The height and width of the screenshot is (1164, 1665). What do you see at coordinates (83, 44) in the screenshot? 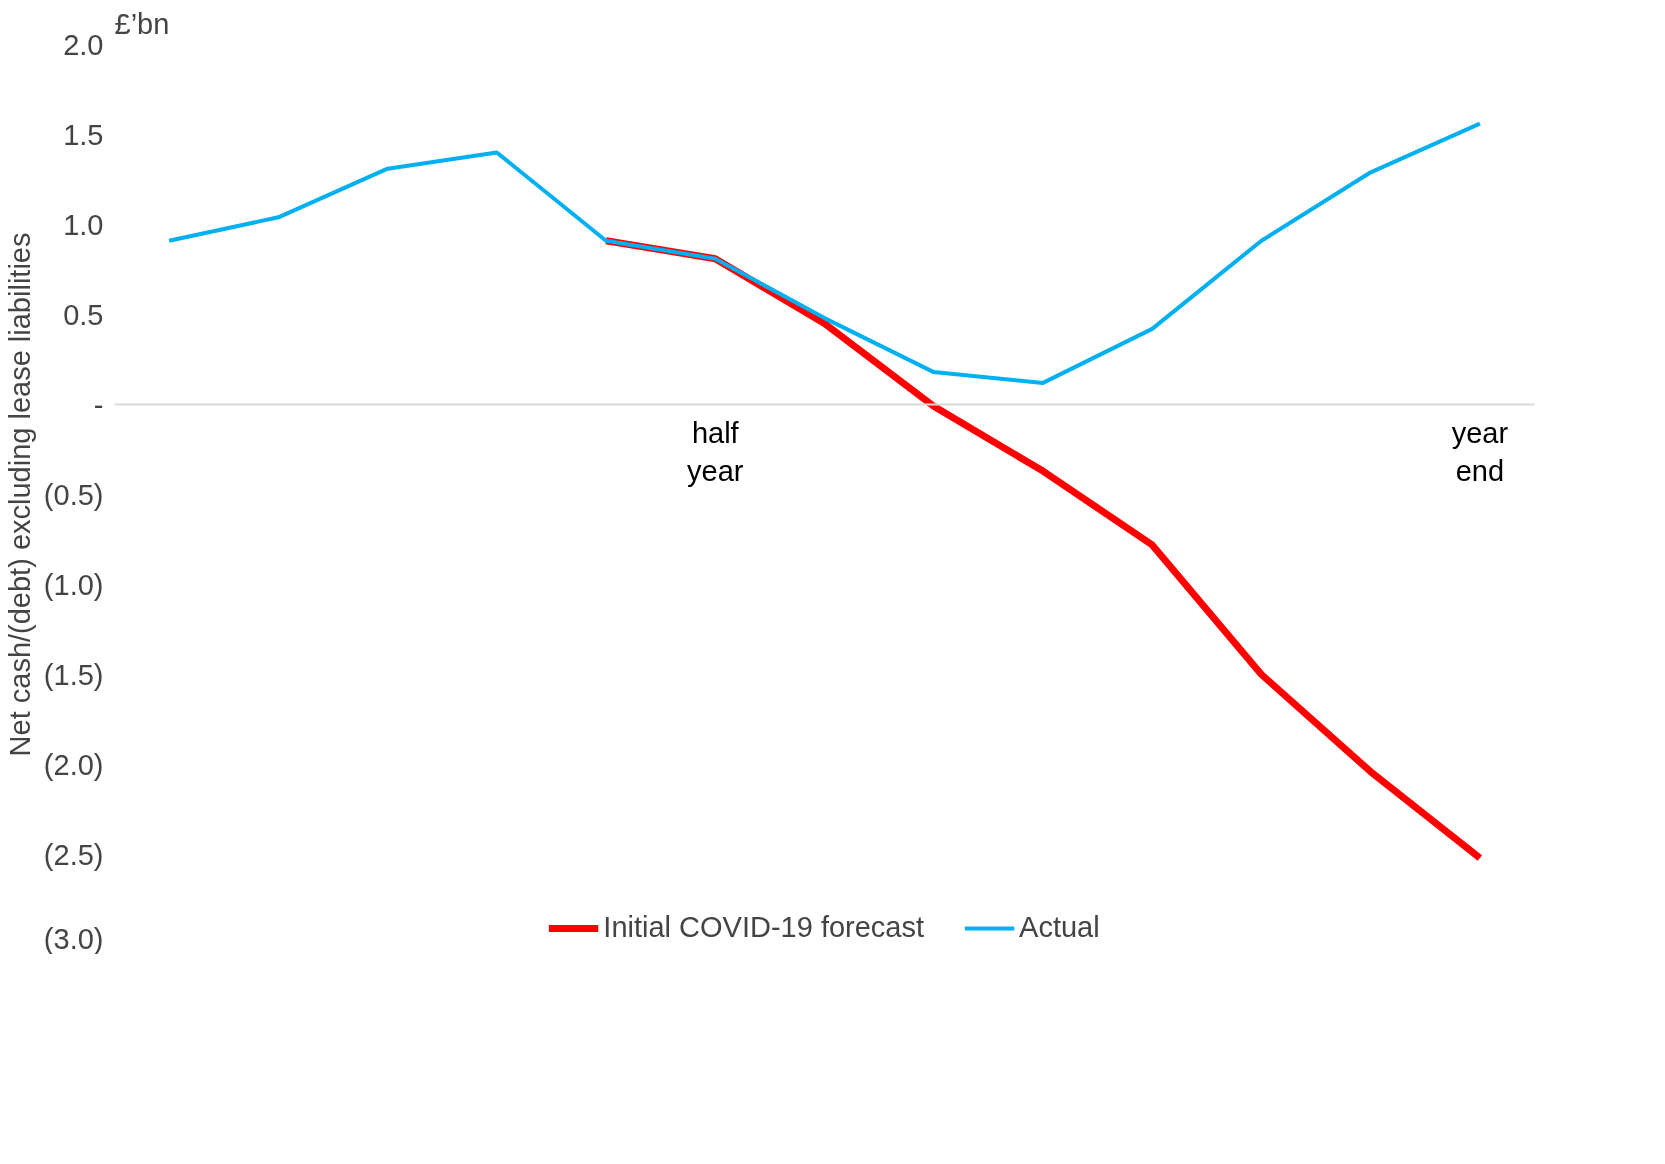
I see `y-tick-label: 2.0` at bounding box center [83, 44].